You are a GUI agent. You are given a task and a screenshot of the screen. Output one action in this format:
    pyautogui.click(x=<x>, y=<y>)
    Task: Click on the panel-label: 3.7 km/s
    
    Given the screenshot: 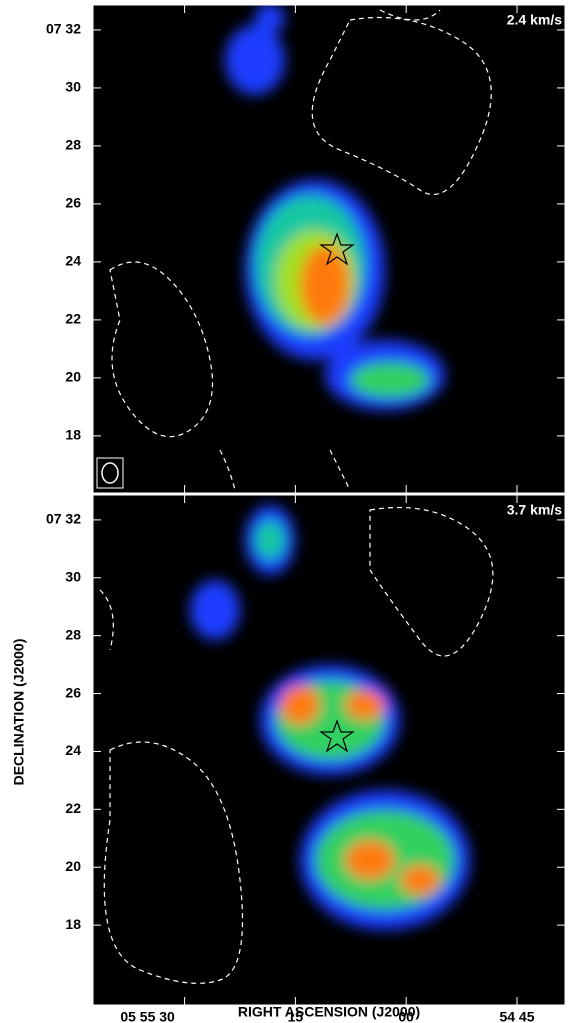 What is the action you would take?
    pyautogui.click(x=534, y=510)
    